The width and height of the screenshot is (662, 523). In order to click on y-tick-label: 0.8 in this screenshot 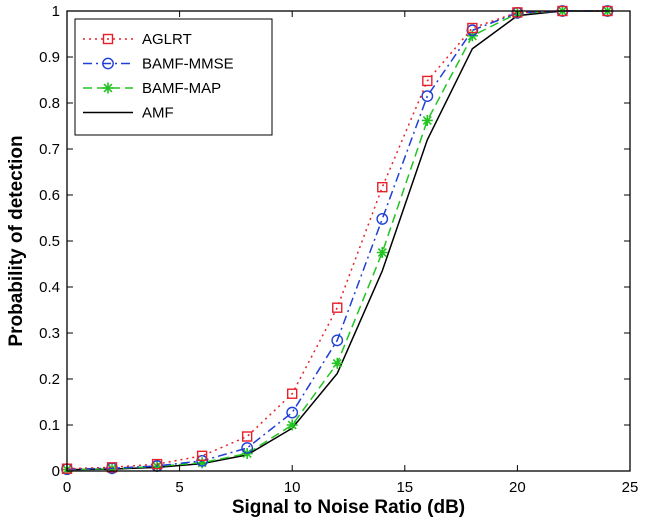, I will do `click(49, 103)`.